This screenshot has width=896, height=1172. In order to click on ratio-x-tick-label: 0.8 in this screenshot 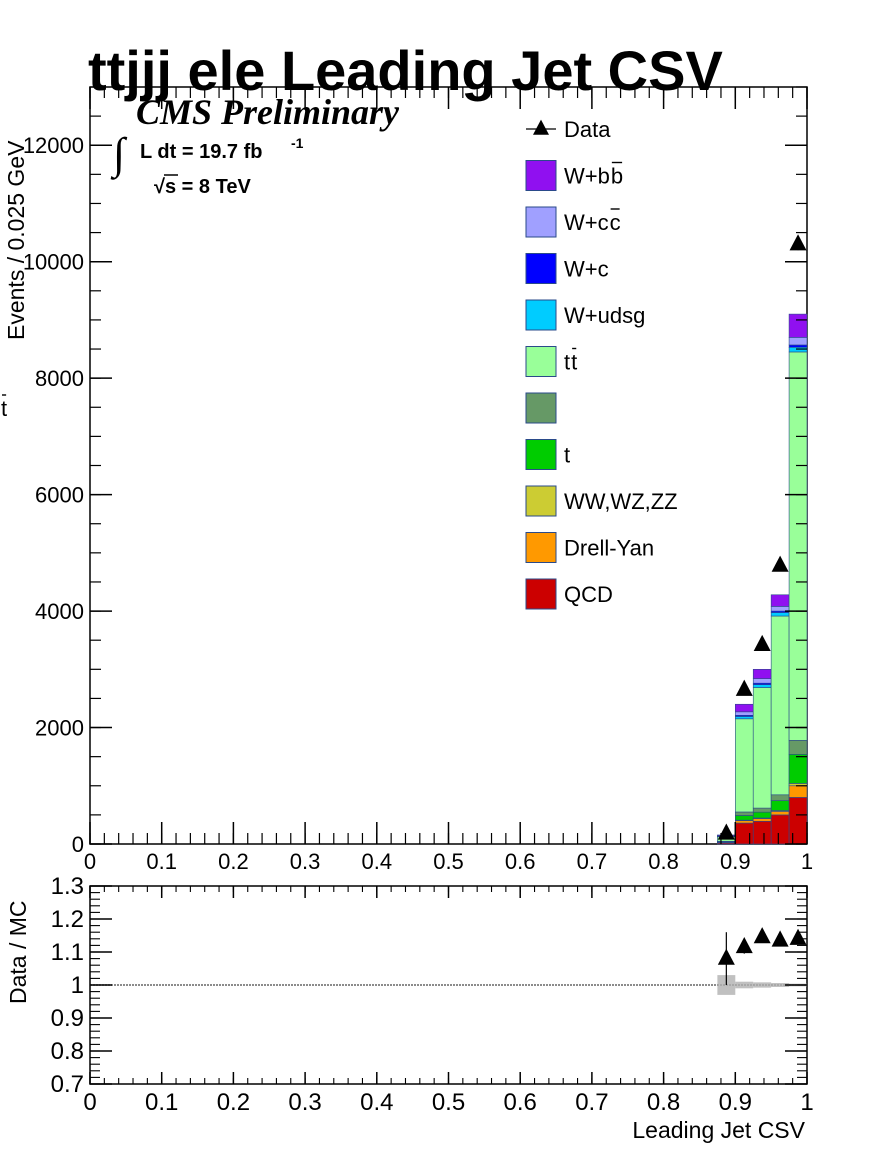, I will do `click(663, 1102)`.